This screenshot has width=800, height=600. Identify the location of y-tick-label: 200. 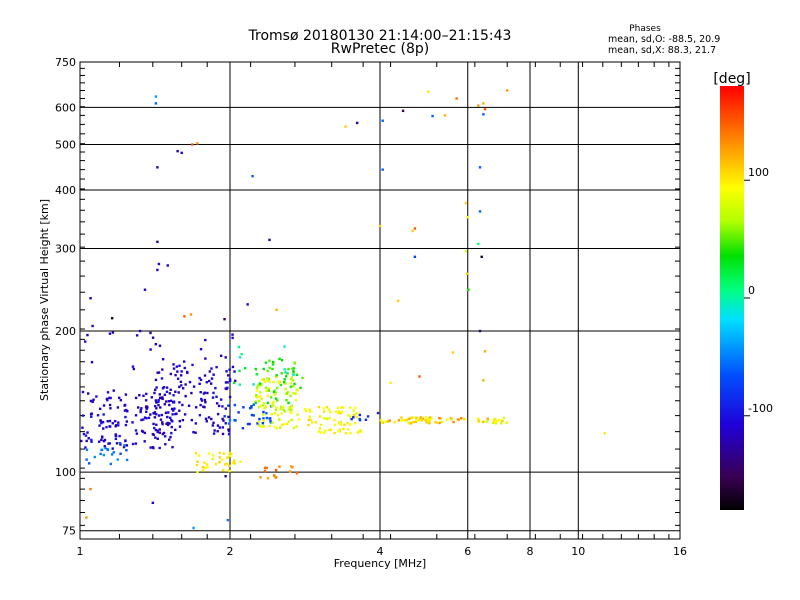
(65, 331).